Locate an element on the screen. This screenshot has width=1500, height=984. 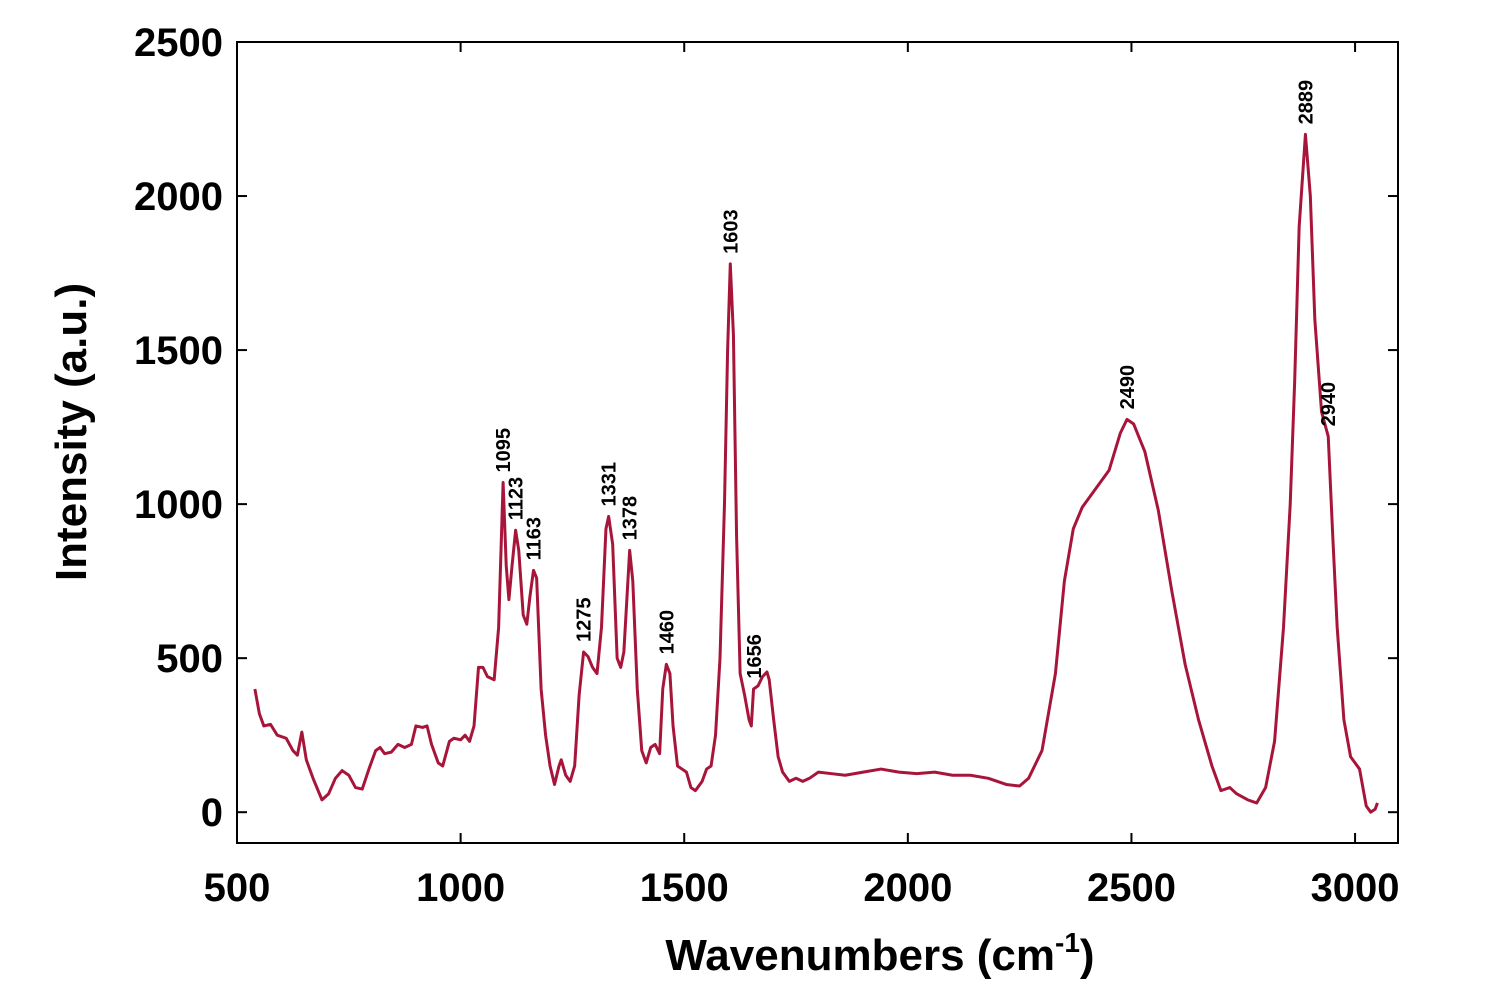
x-axis-label: Wavenumbers (cm-1) is located at coordinates (879, 953).